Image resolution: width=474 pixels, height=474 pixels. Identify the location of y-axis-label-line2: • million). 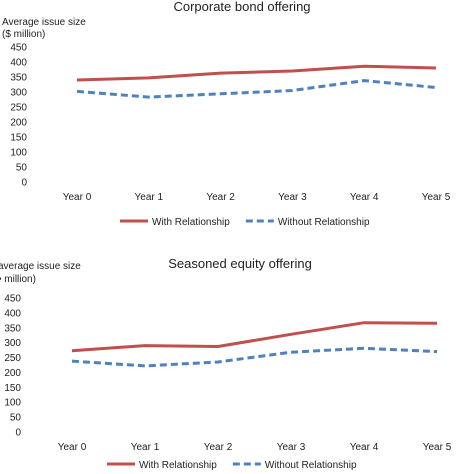
(18, 279).